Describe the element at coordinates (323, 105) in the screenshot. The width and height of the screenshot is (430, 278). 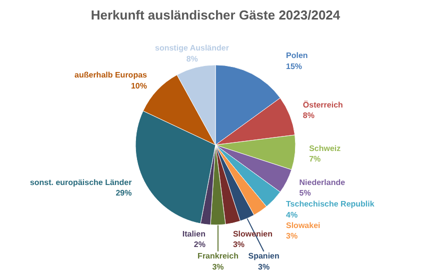
I see `slice-label: Österreich` at that location.